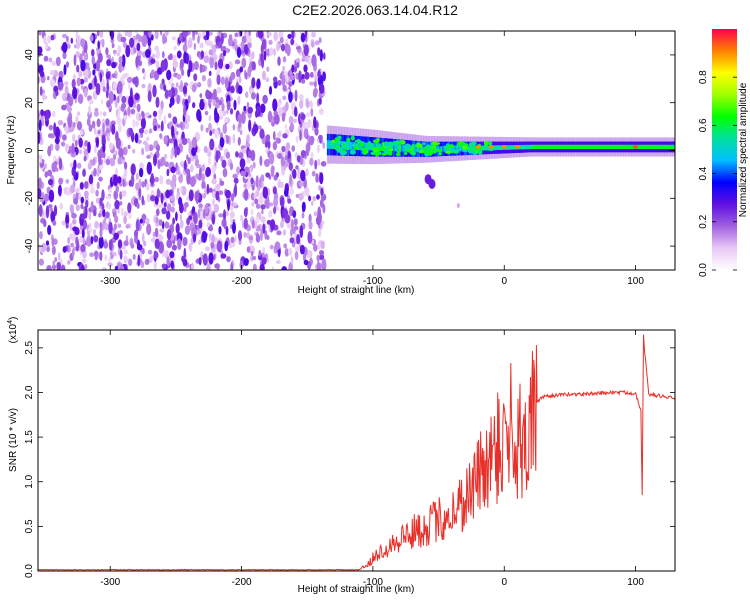 This screenshot has width=750, height=600. Describe the element at coordinates (110, 281) in the screenshot. I see `spectrogram-x-tick-label: -300` at that location.